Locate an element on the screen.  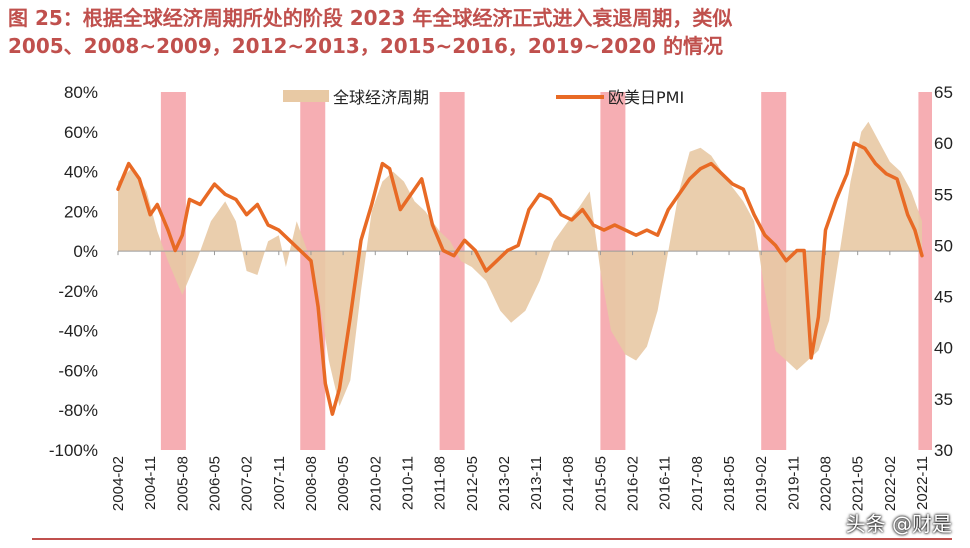
x-axis-tick-label: 2009-05 is located at coordinates (343, 483).